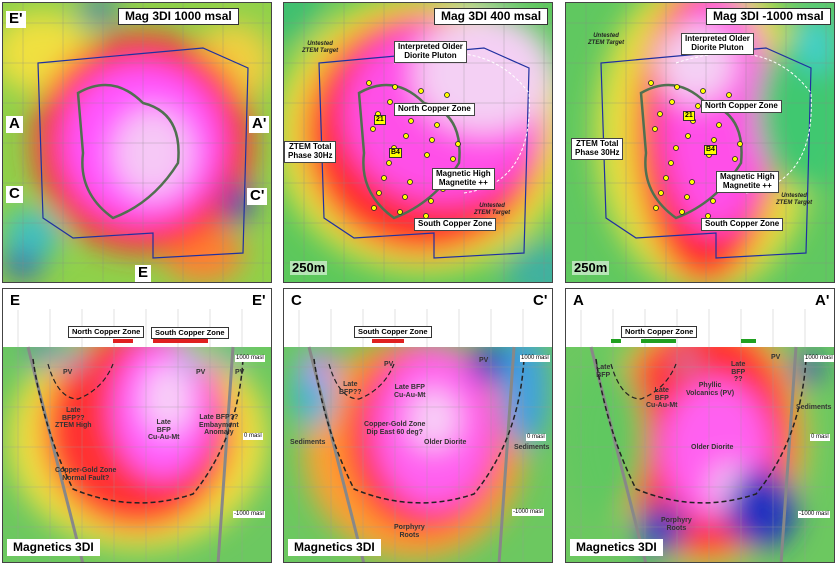  What do you see at coordinates (710, 393) in the screenshot?
I see `label-line: Volcanics (PV)` at bounding box center [710, 393].